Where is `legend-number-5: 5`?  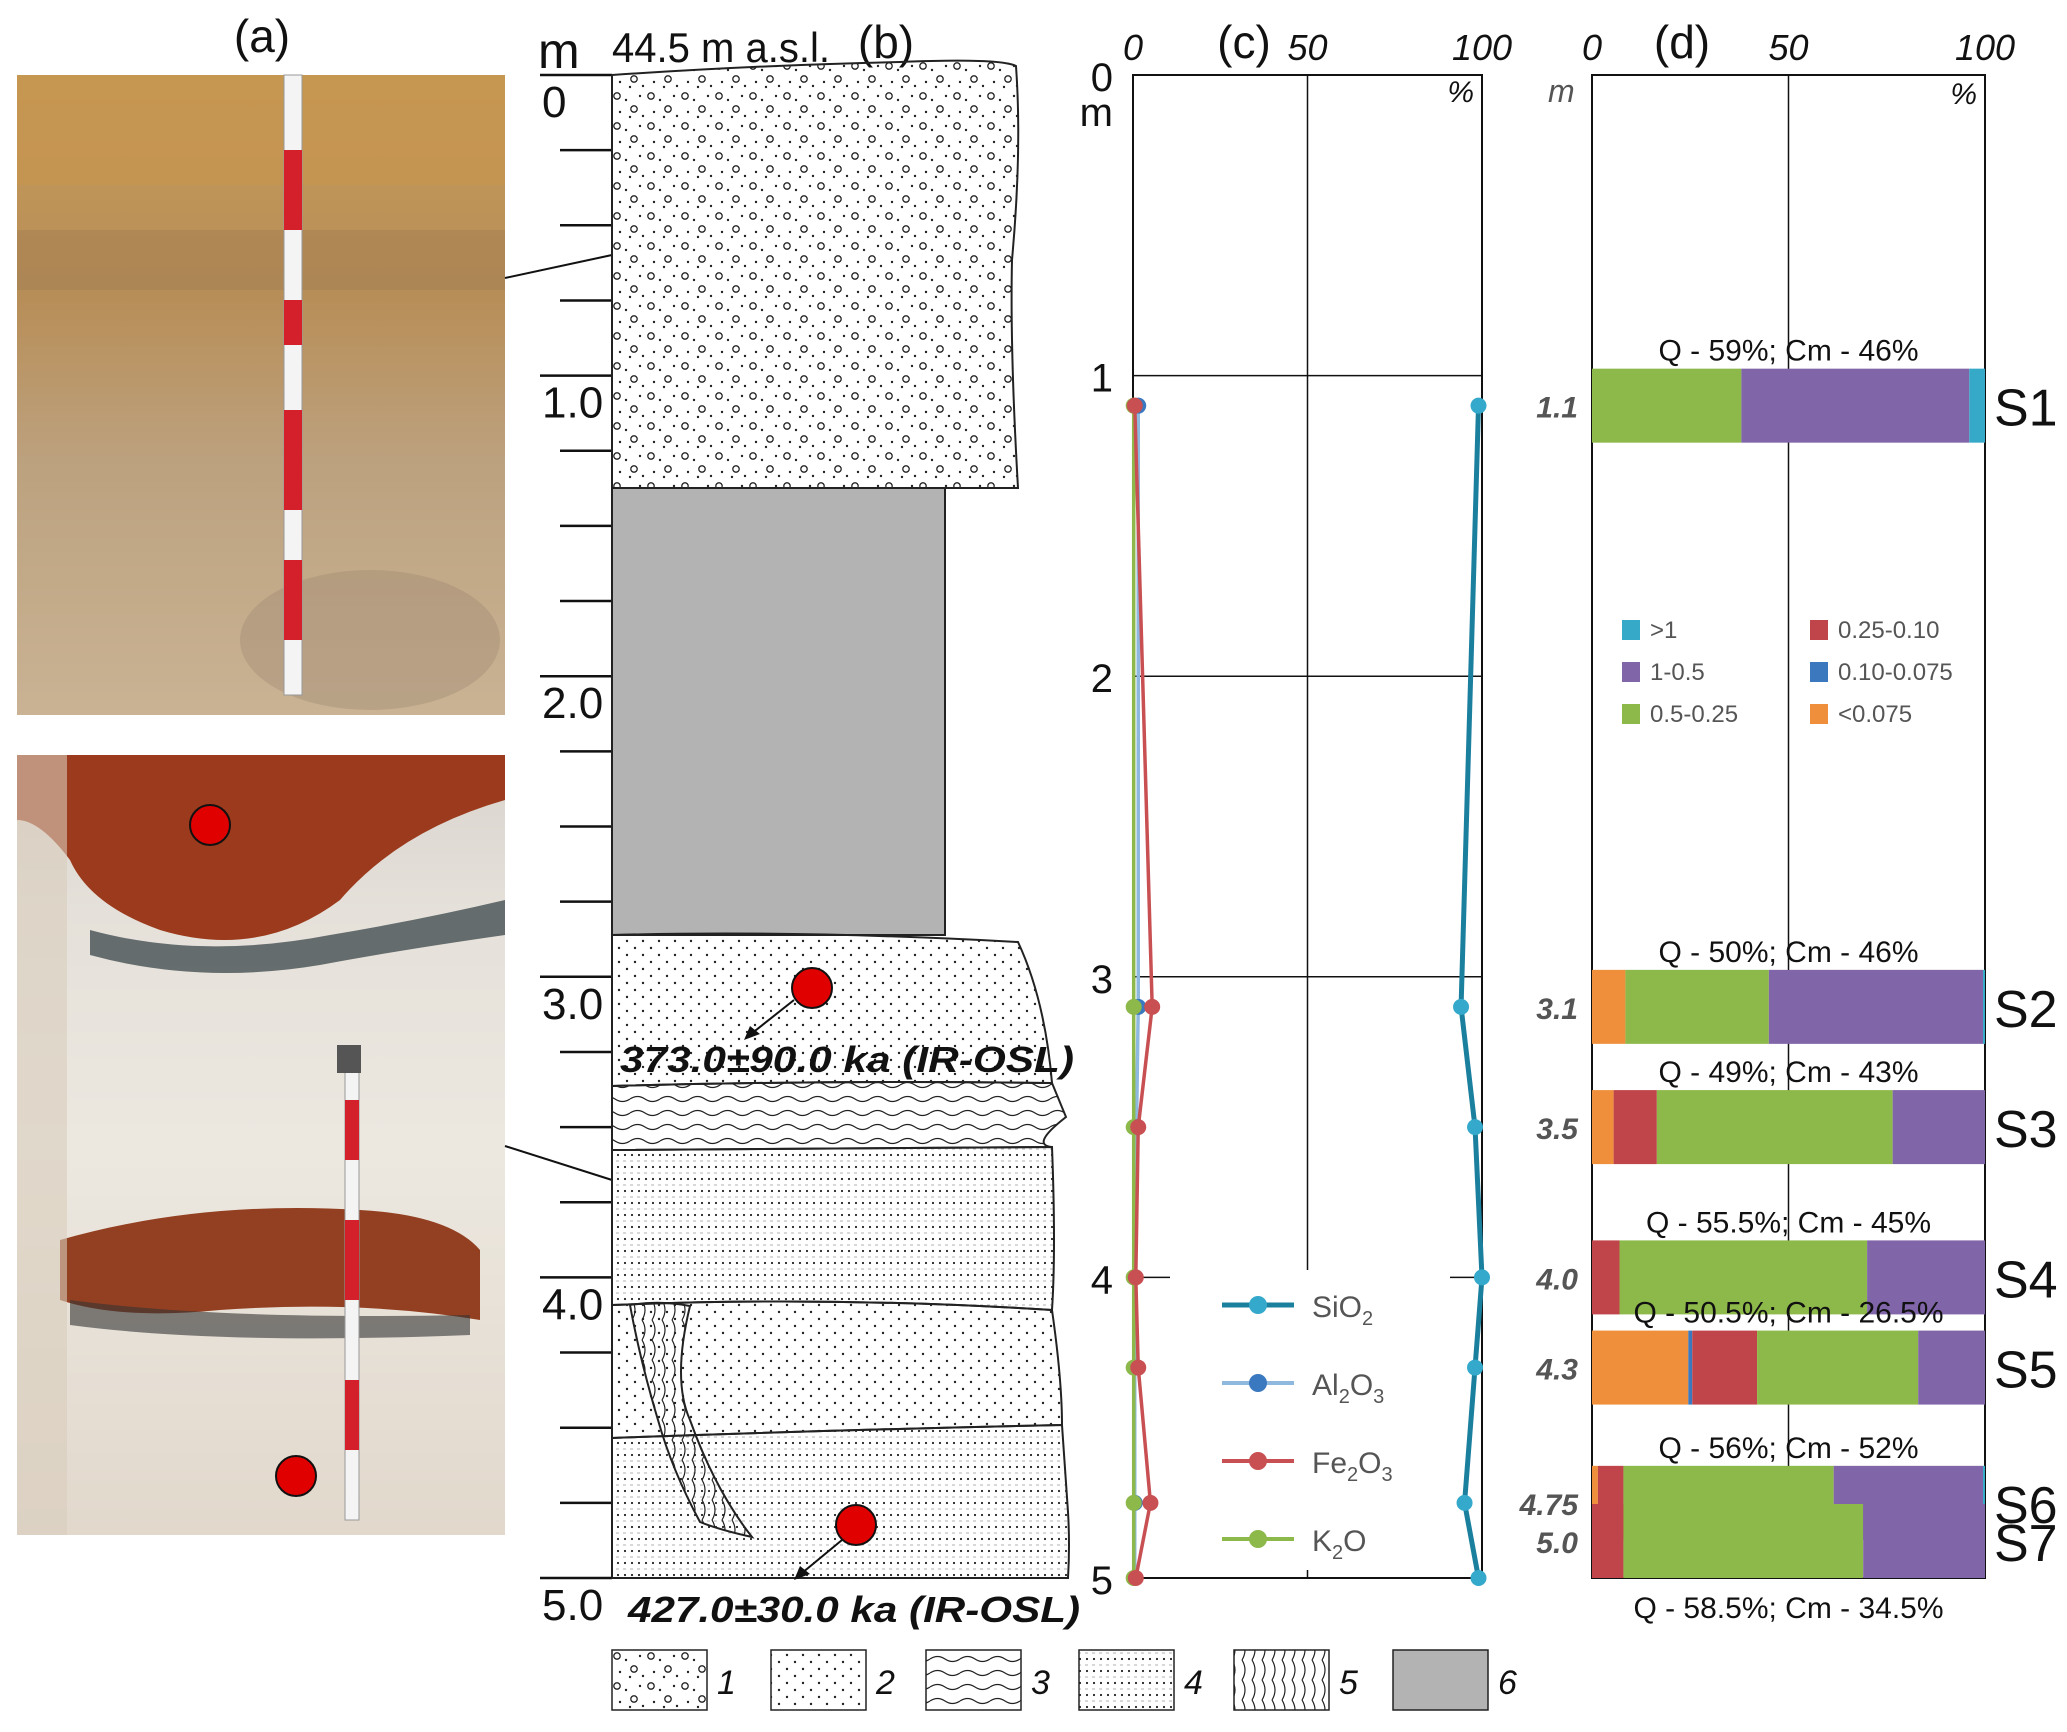 legend-number-5: 5 is located at coordinates (1348, 1683).